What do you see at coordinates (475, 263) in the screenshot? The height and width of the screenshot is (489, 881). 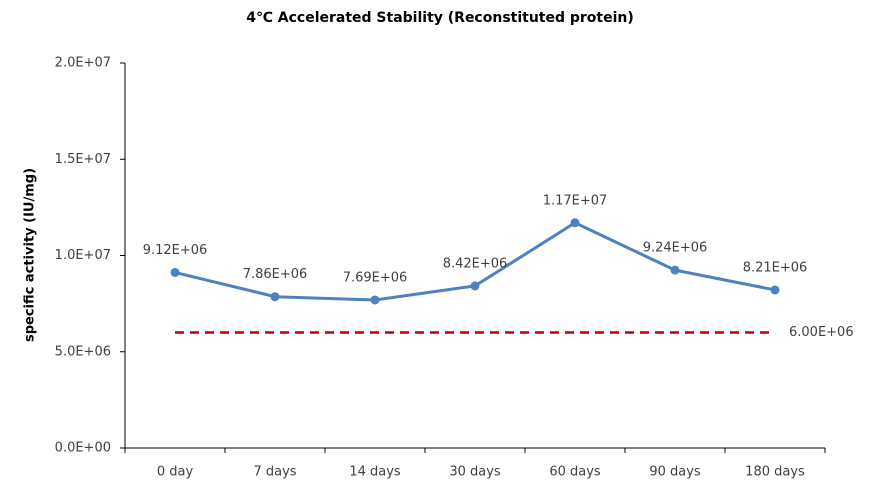 I see `data-label: 8.42E+06` at bounding box center [475, 263].